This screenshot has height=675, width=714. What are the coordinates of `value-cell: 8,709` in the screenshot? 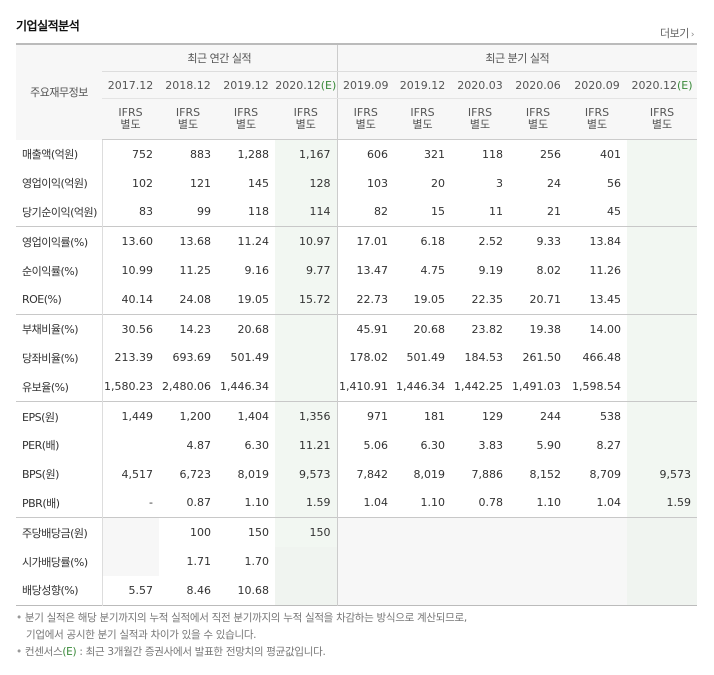 It's located at (605, 474).